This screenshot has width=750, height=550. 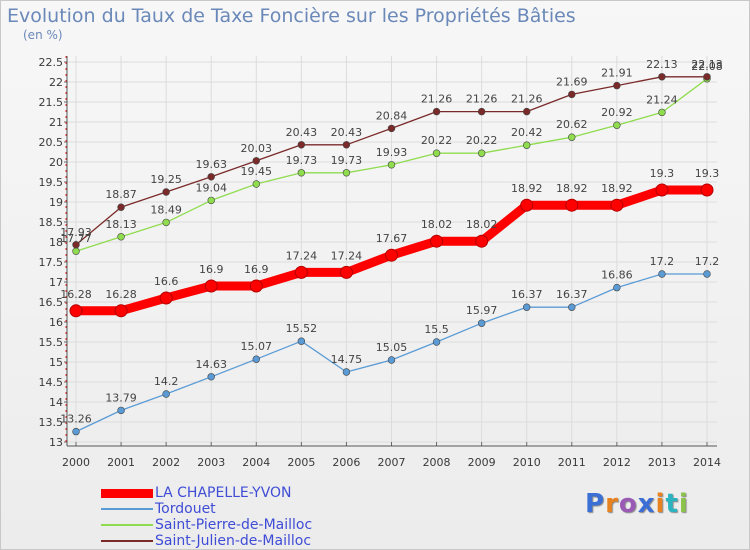 What do you see at coordinates (121, 194) in the screenshot?
I see `data-label-saint-julien-de-mailloc: 18.87` at bounding box center [121, 194].